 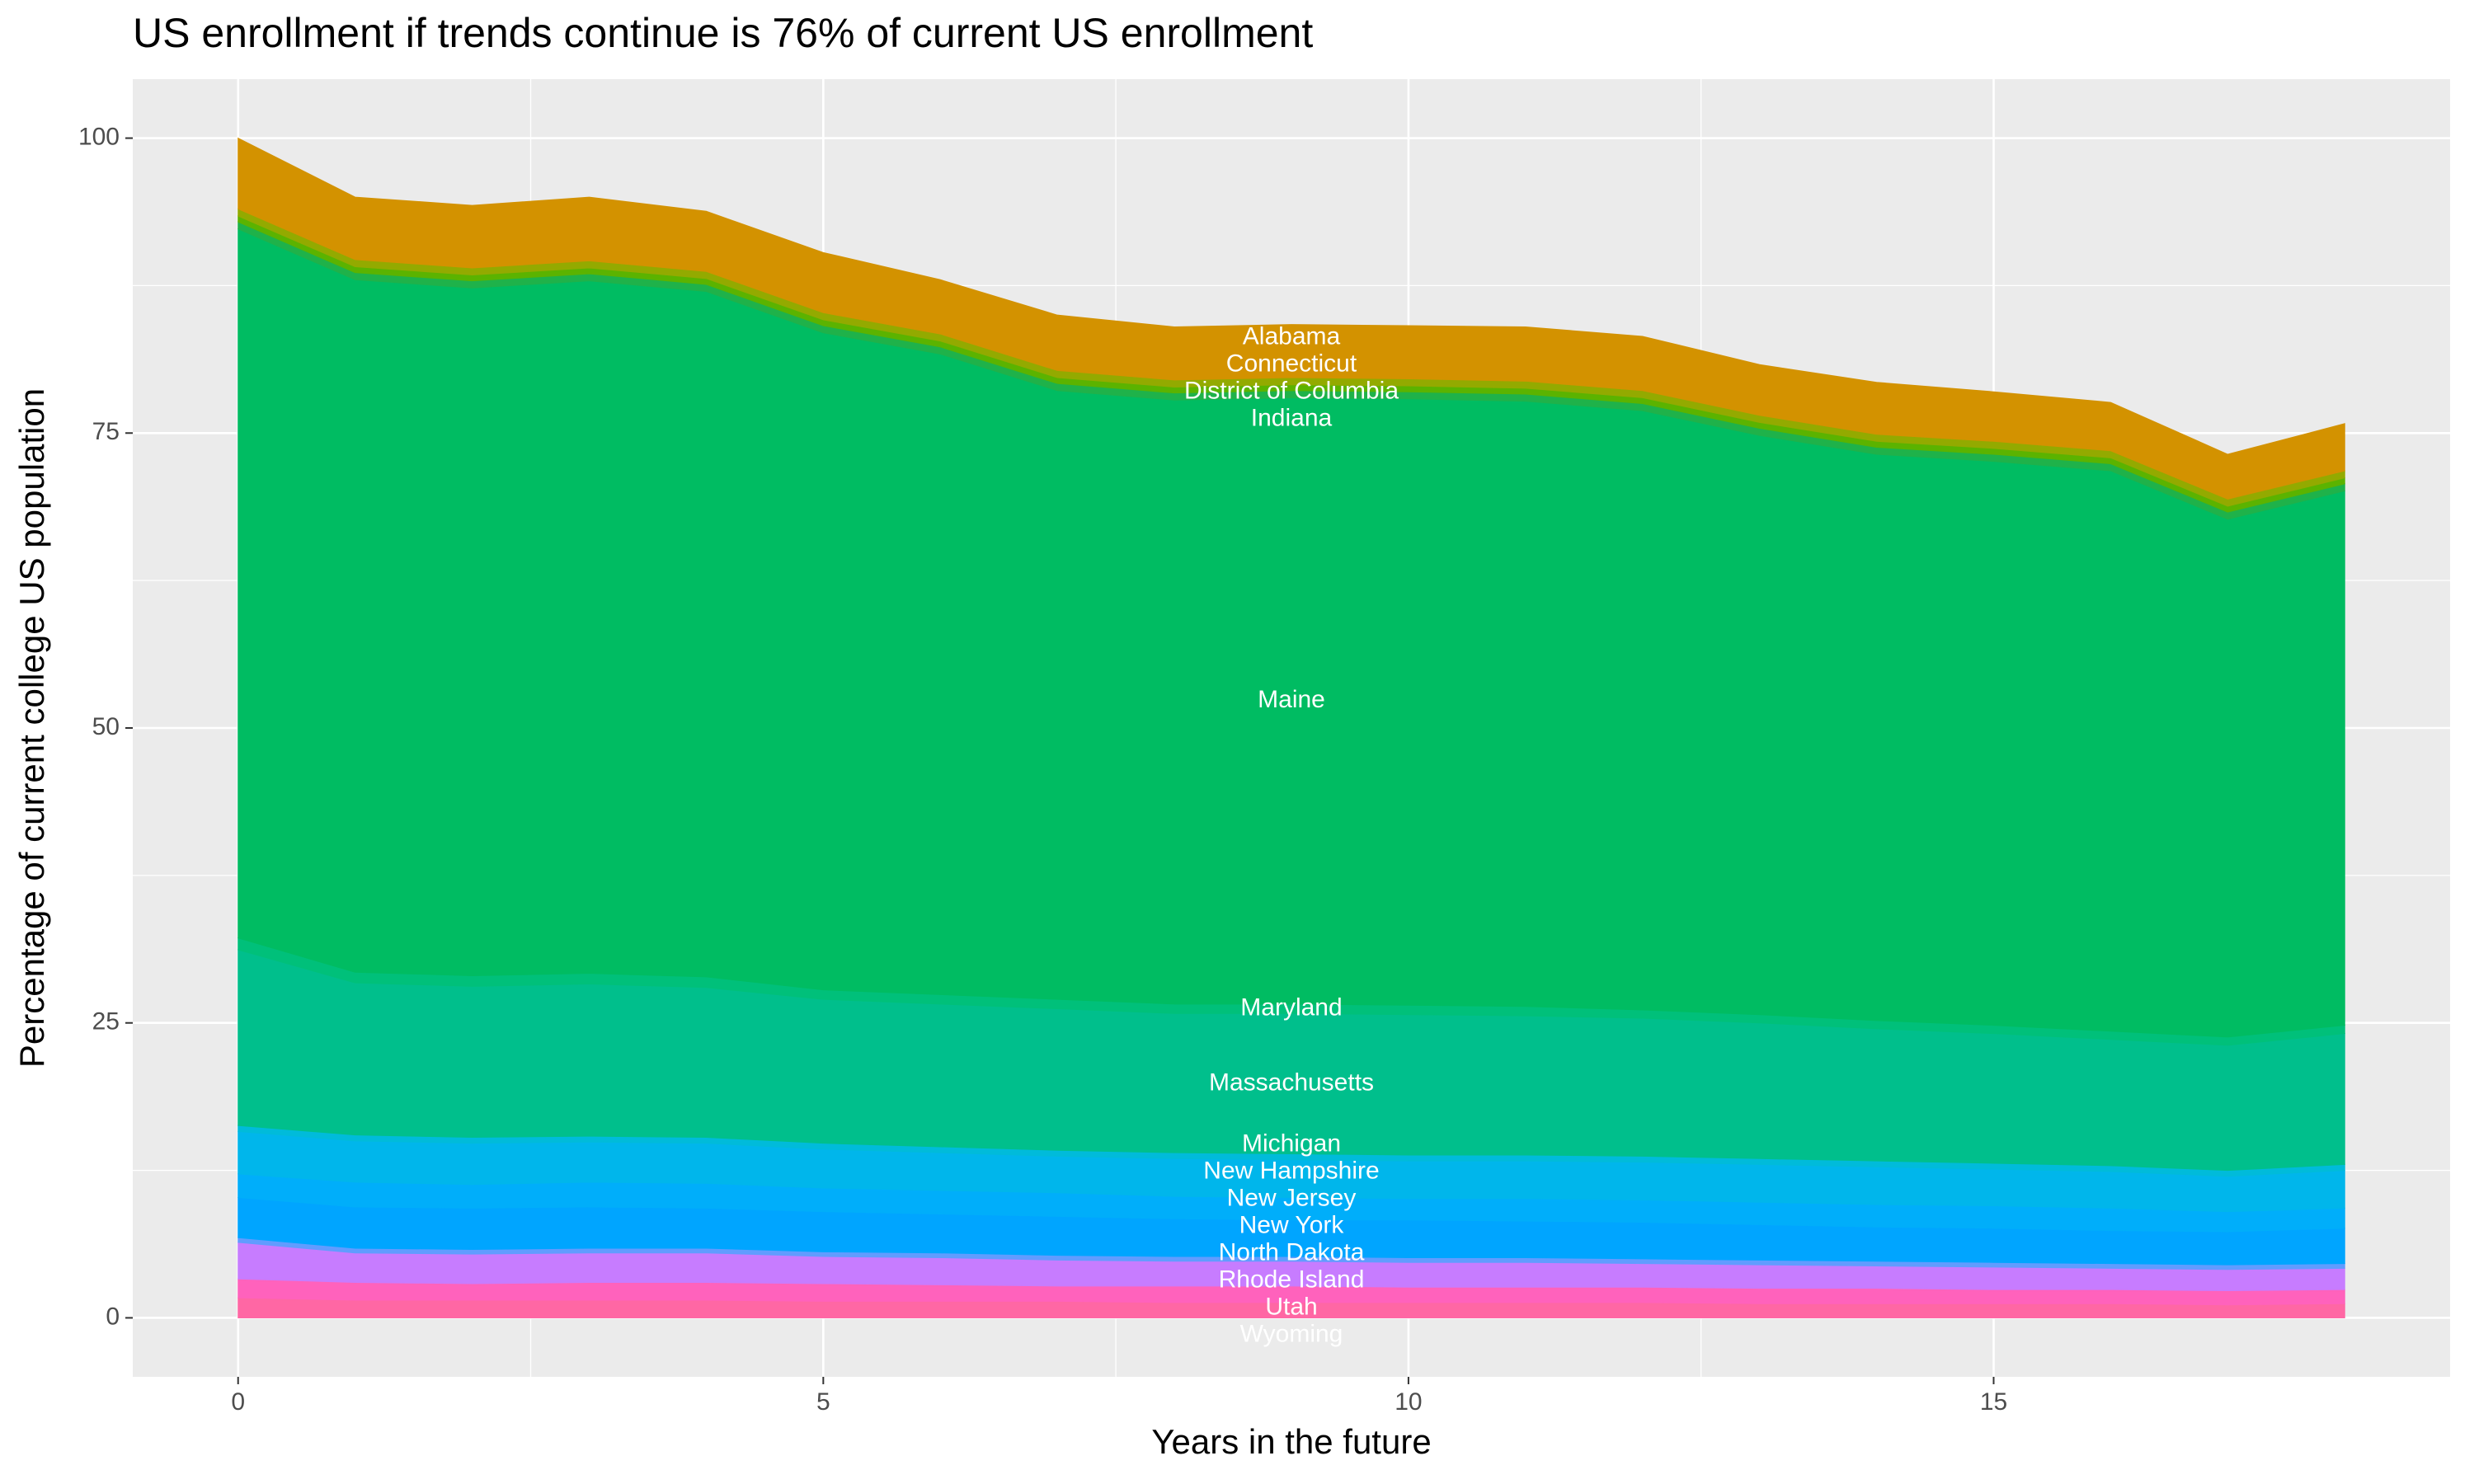 I want to click on y-tick-label: 50, so click(x=106, y=726).